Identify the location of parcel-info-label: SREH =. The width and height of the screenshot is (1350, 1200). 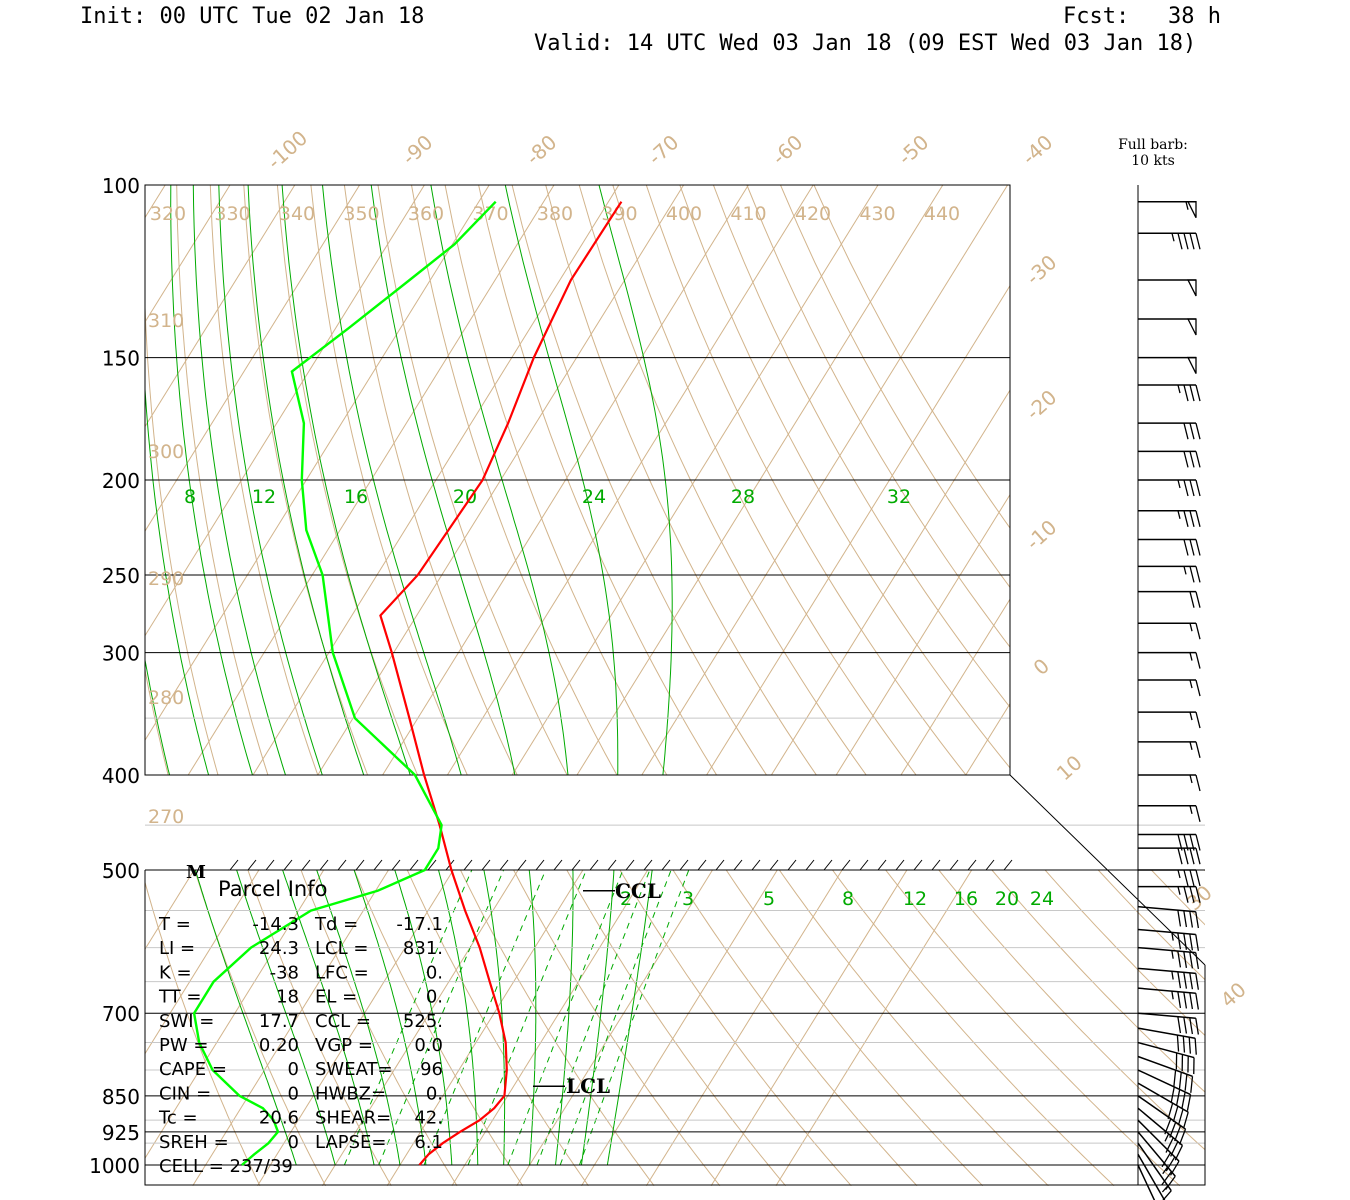
(194, 1142).